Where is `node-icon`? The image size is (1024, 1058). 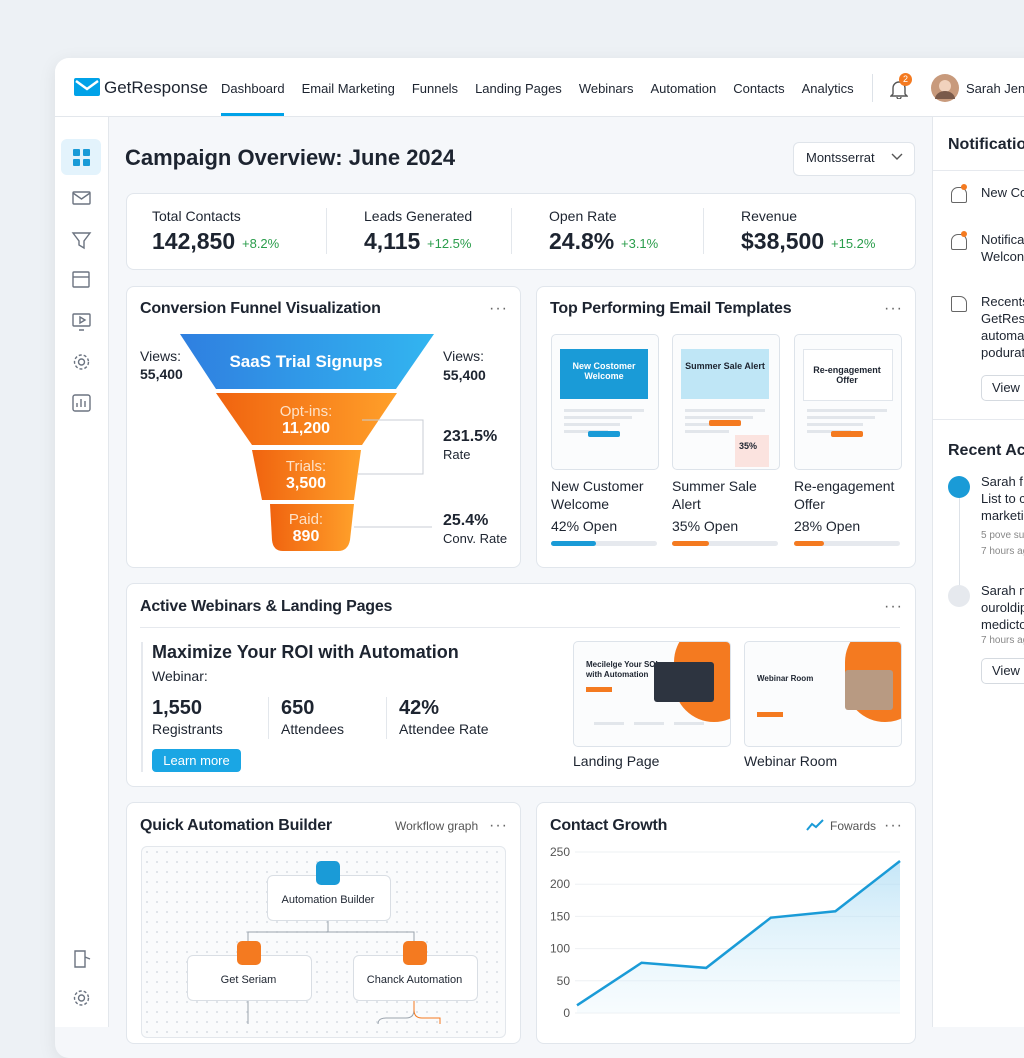
node-icon is located at coordinates (328, 873).